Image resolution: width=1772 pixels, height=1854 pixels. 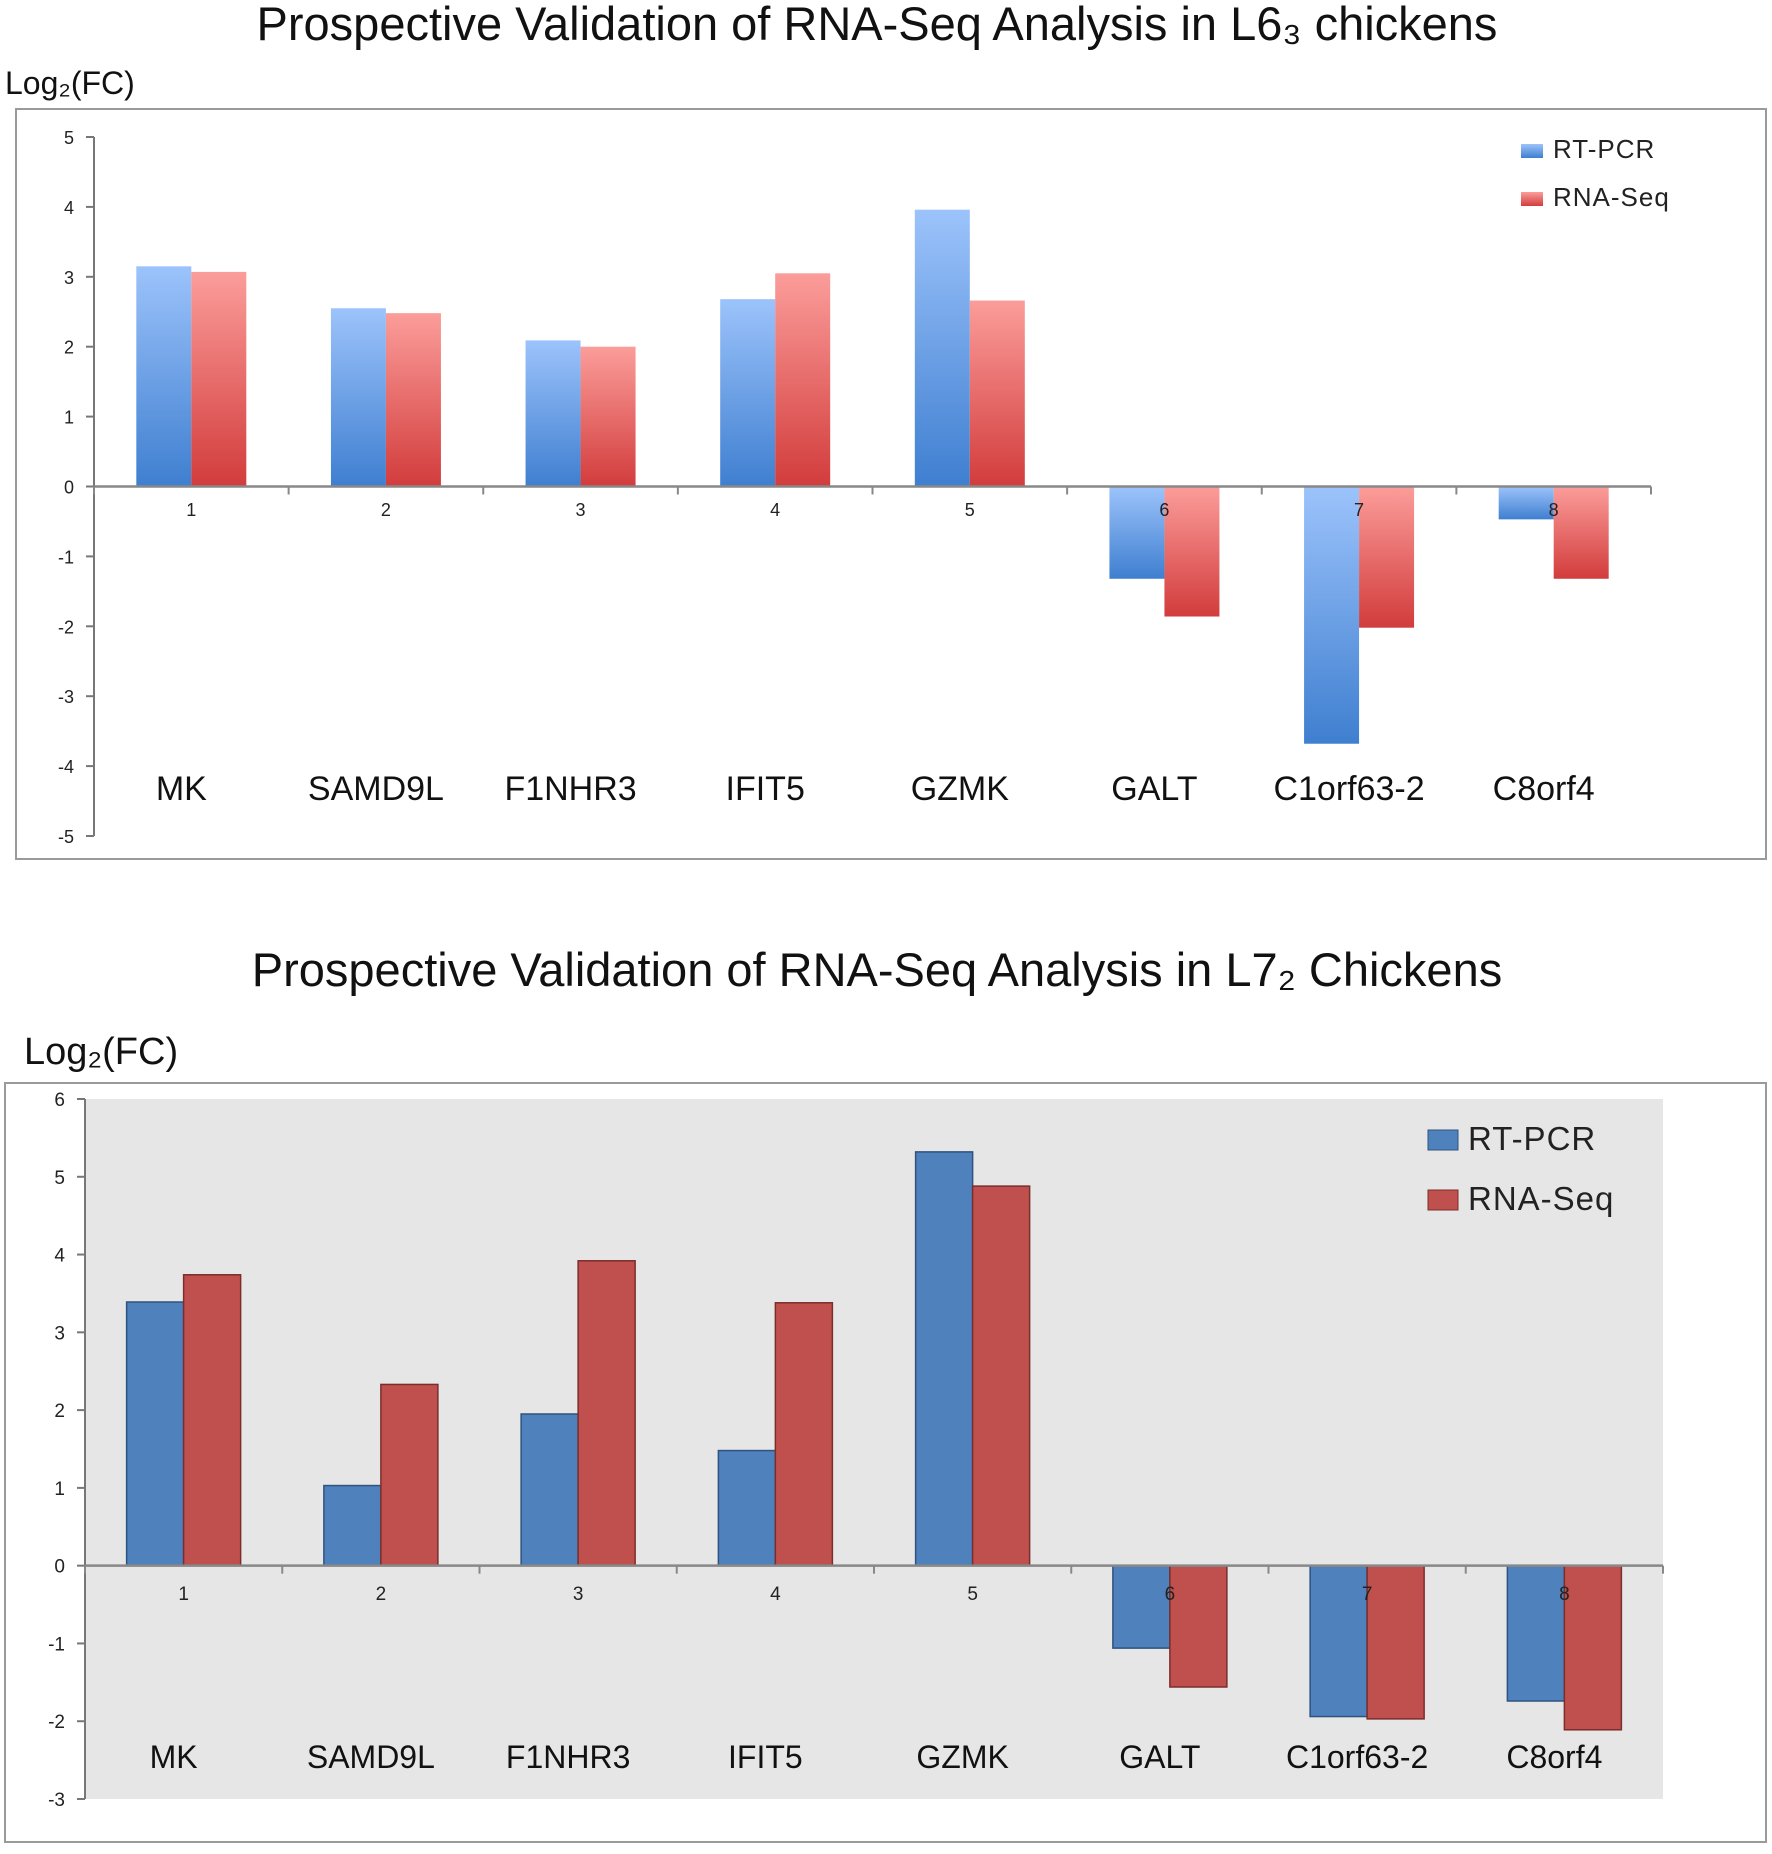 I want to click on y-tick-label: -5, so click(x=66, y=837).